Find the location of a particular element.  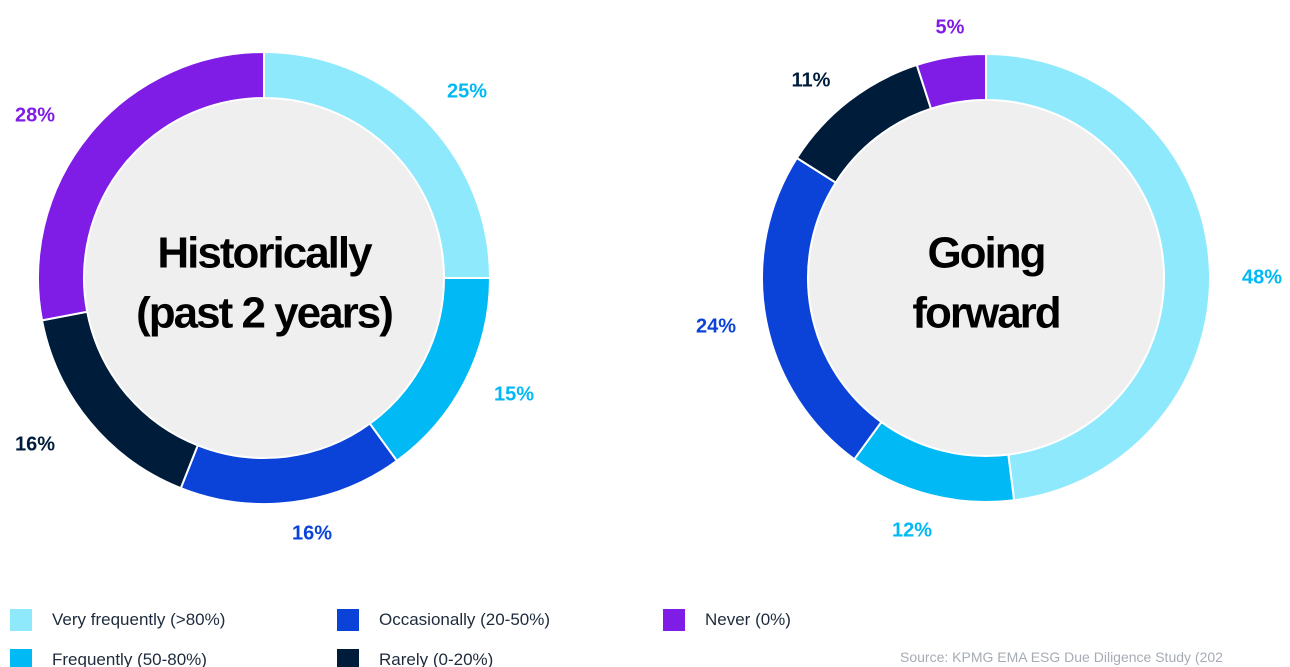

legend-swatch-never is located at coordinates (674, 620).